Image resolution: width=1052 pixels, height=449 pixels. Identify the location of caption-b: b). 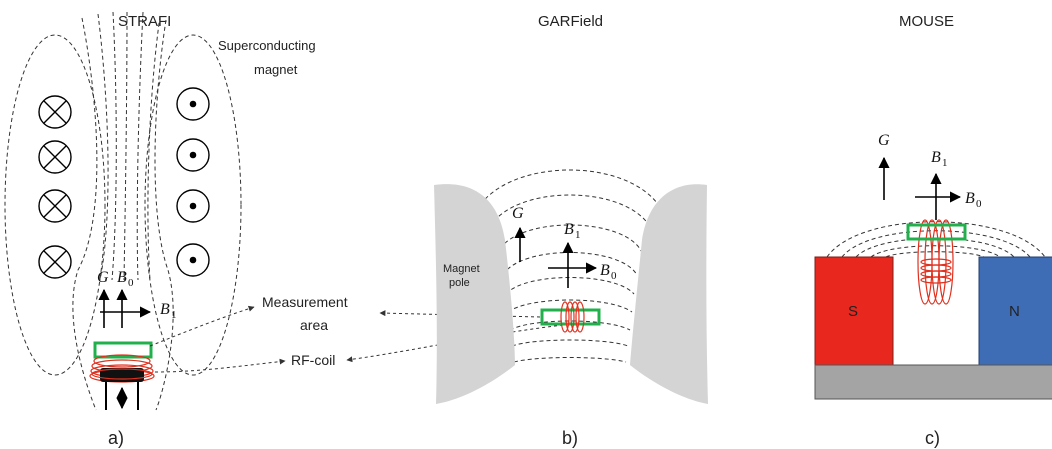
(570, 438).